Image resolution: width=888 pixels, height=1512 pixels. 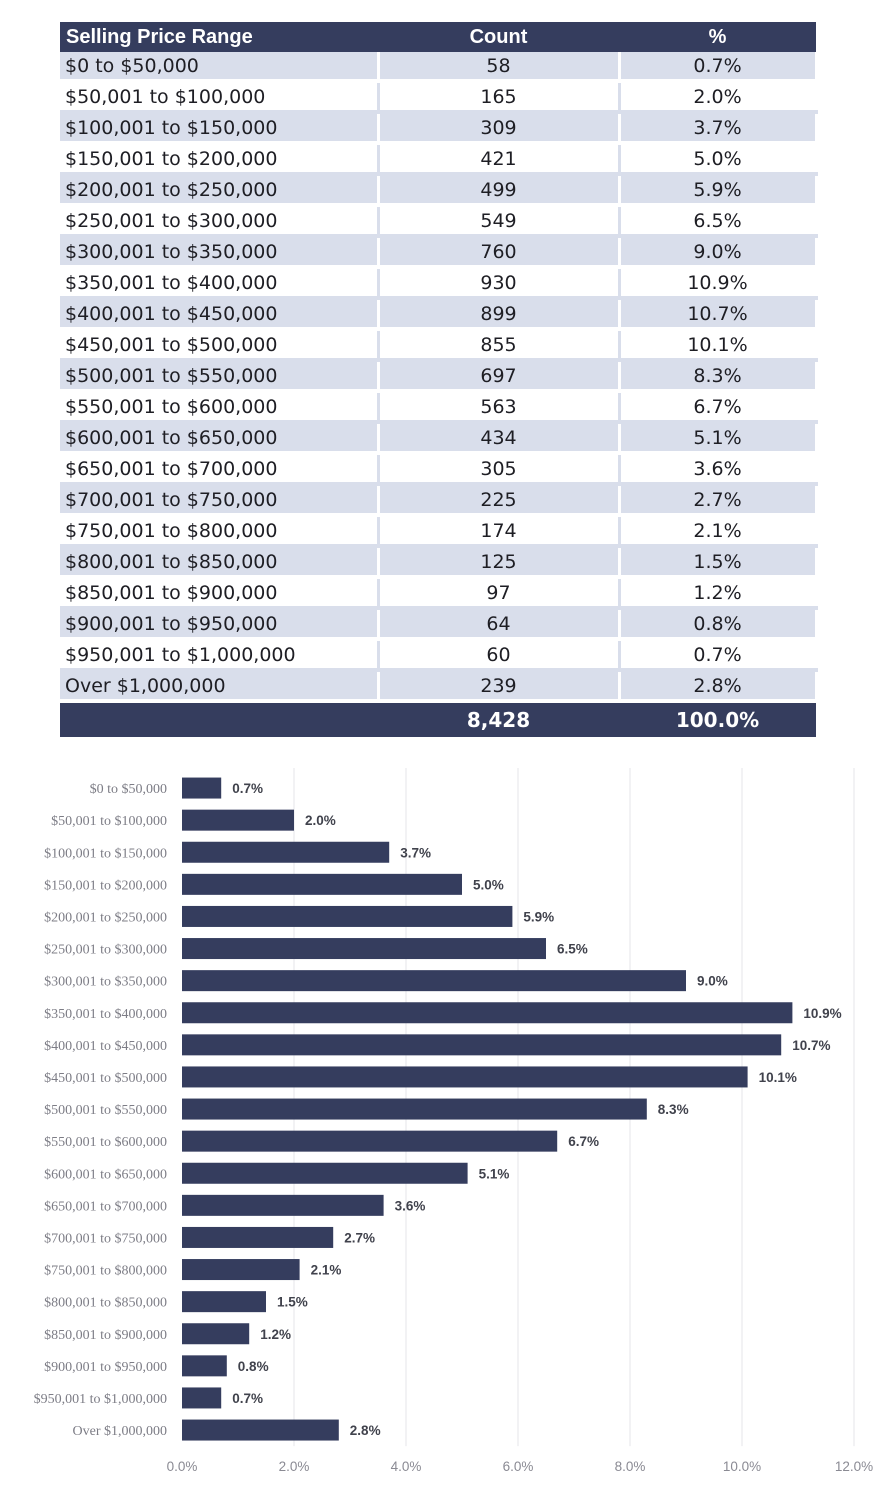 What do you see at coordinates (320, 820) in the screenshot?
I see `data-label: 2.0%` at bounding box center [320, 820].